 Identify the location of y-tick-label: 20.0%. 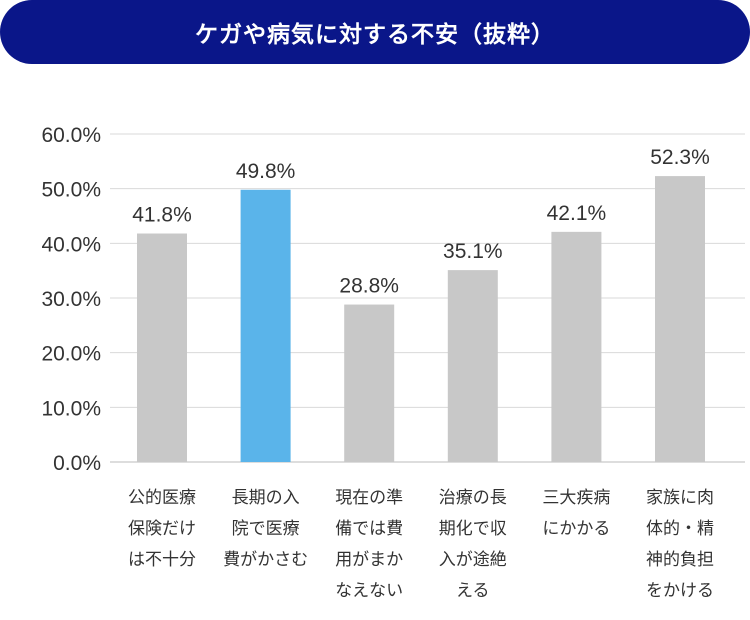
(71, 354).